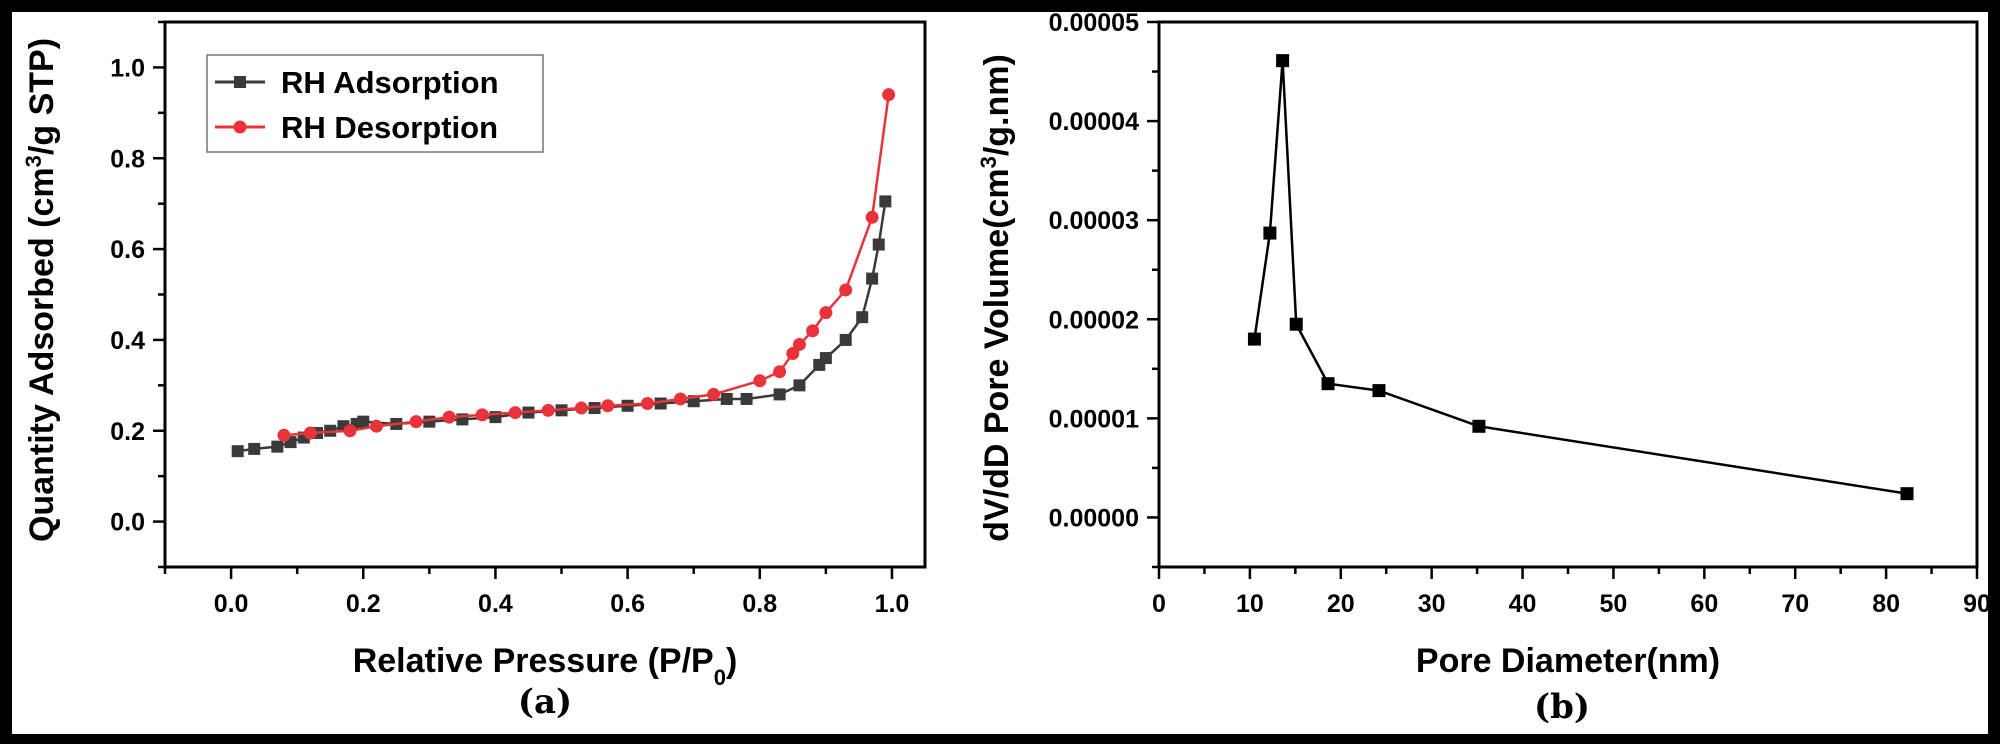  What do you see at coordinates (1159, 604) in the screenshot?
I see `panel-b-x-tick-label: 0` at bounding box center [1159, 604].